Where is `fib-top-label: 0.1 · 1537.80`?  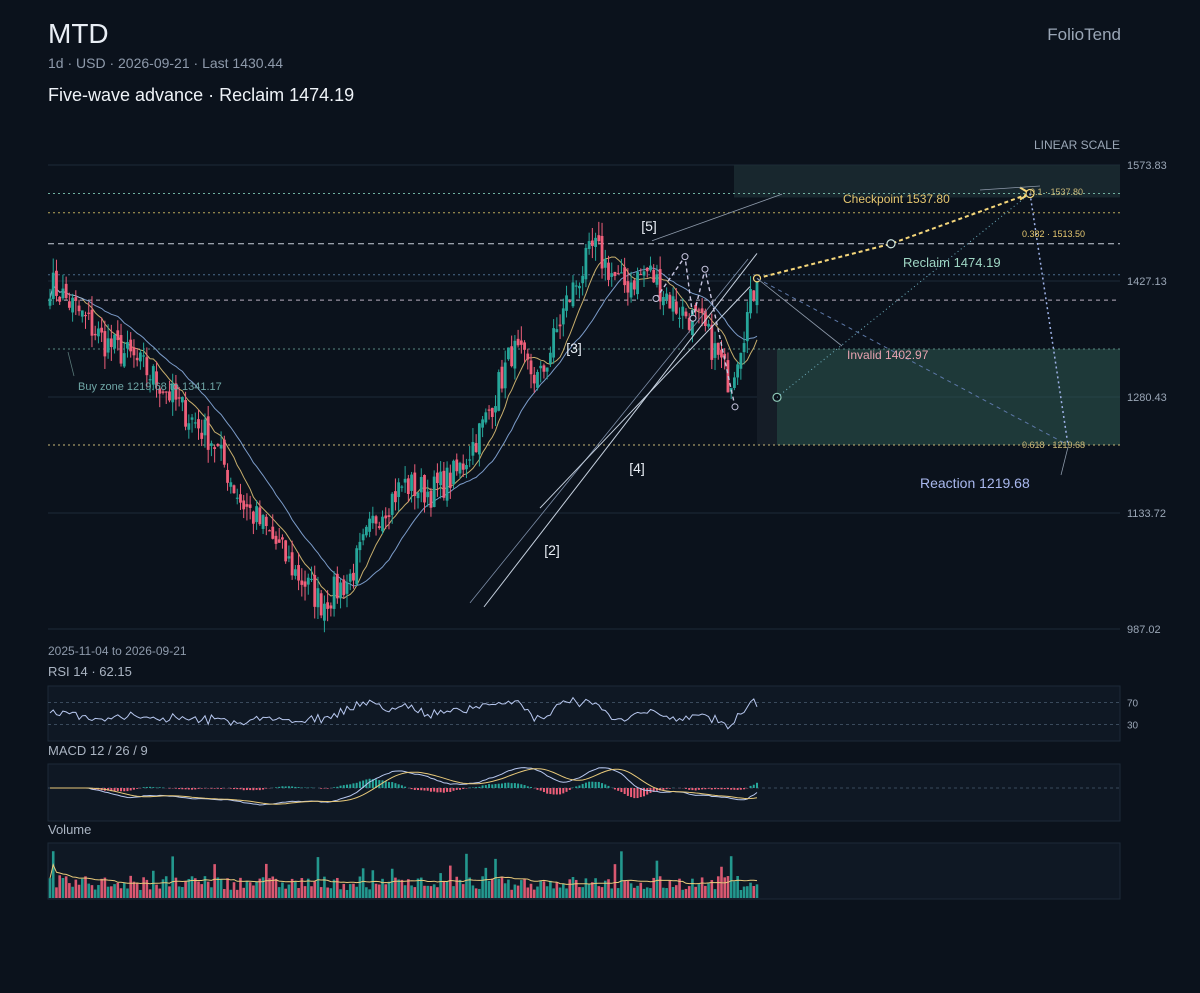
fib-top-label: 0.1 · 1537.80 is located at coordinates (1056, 192).